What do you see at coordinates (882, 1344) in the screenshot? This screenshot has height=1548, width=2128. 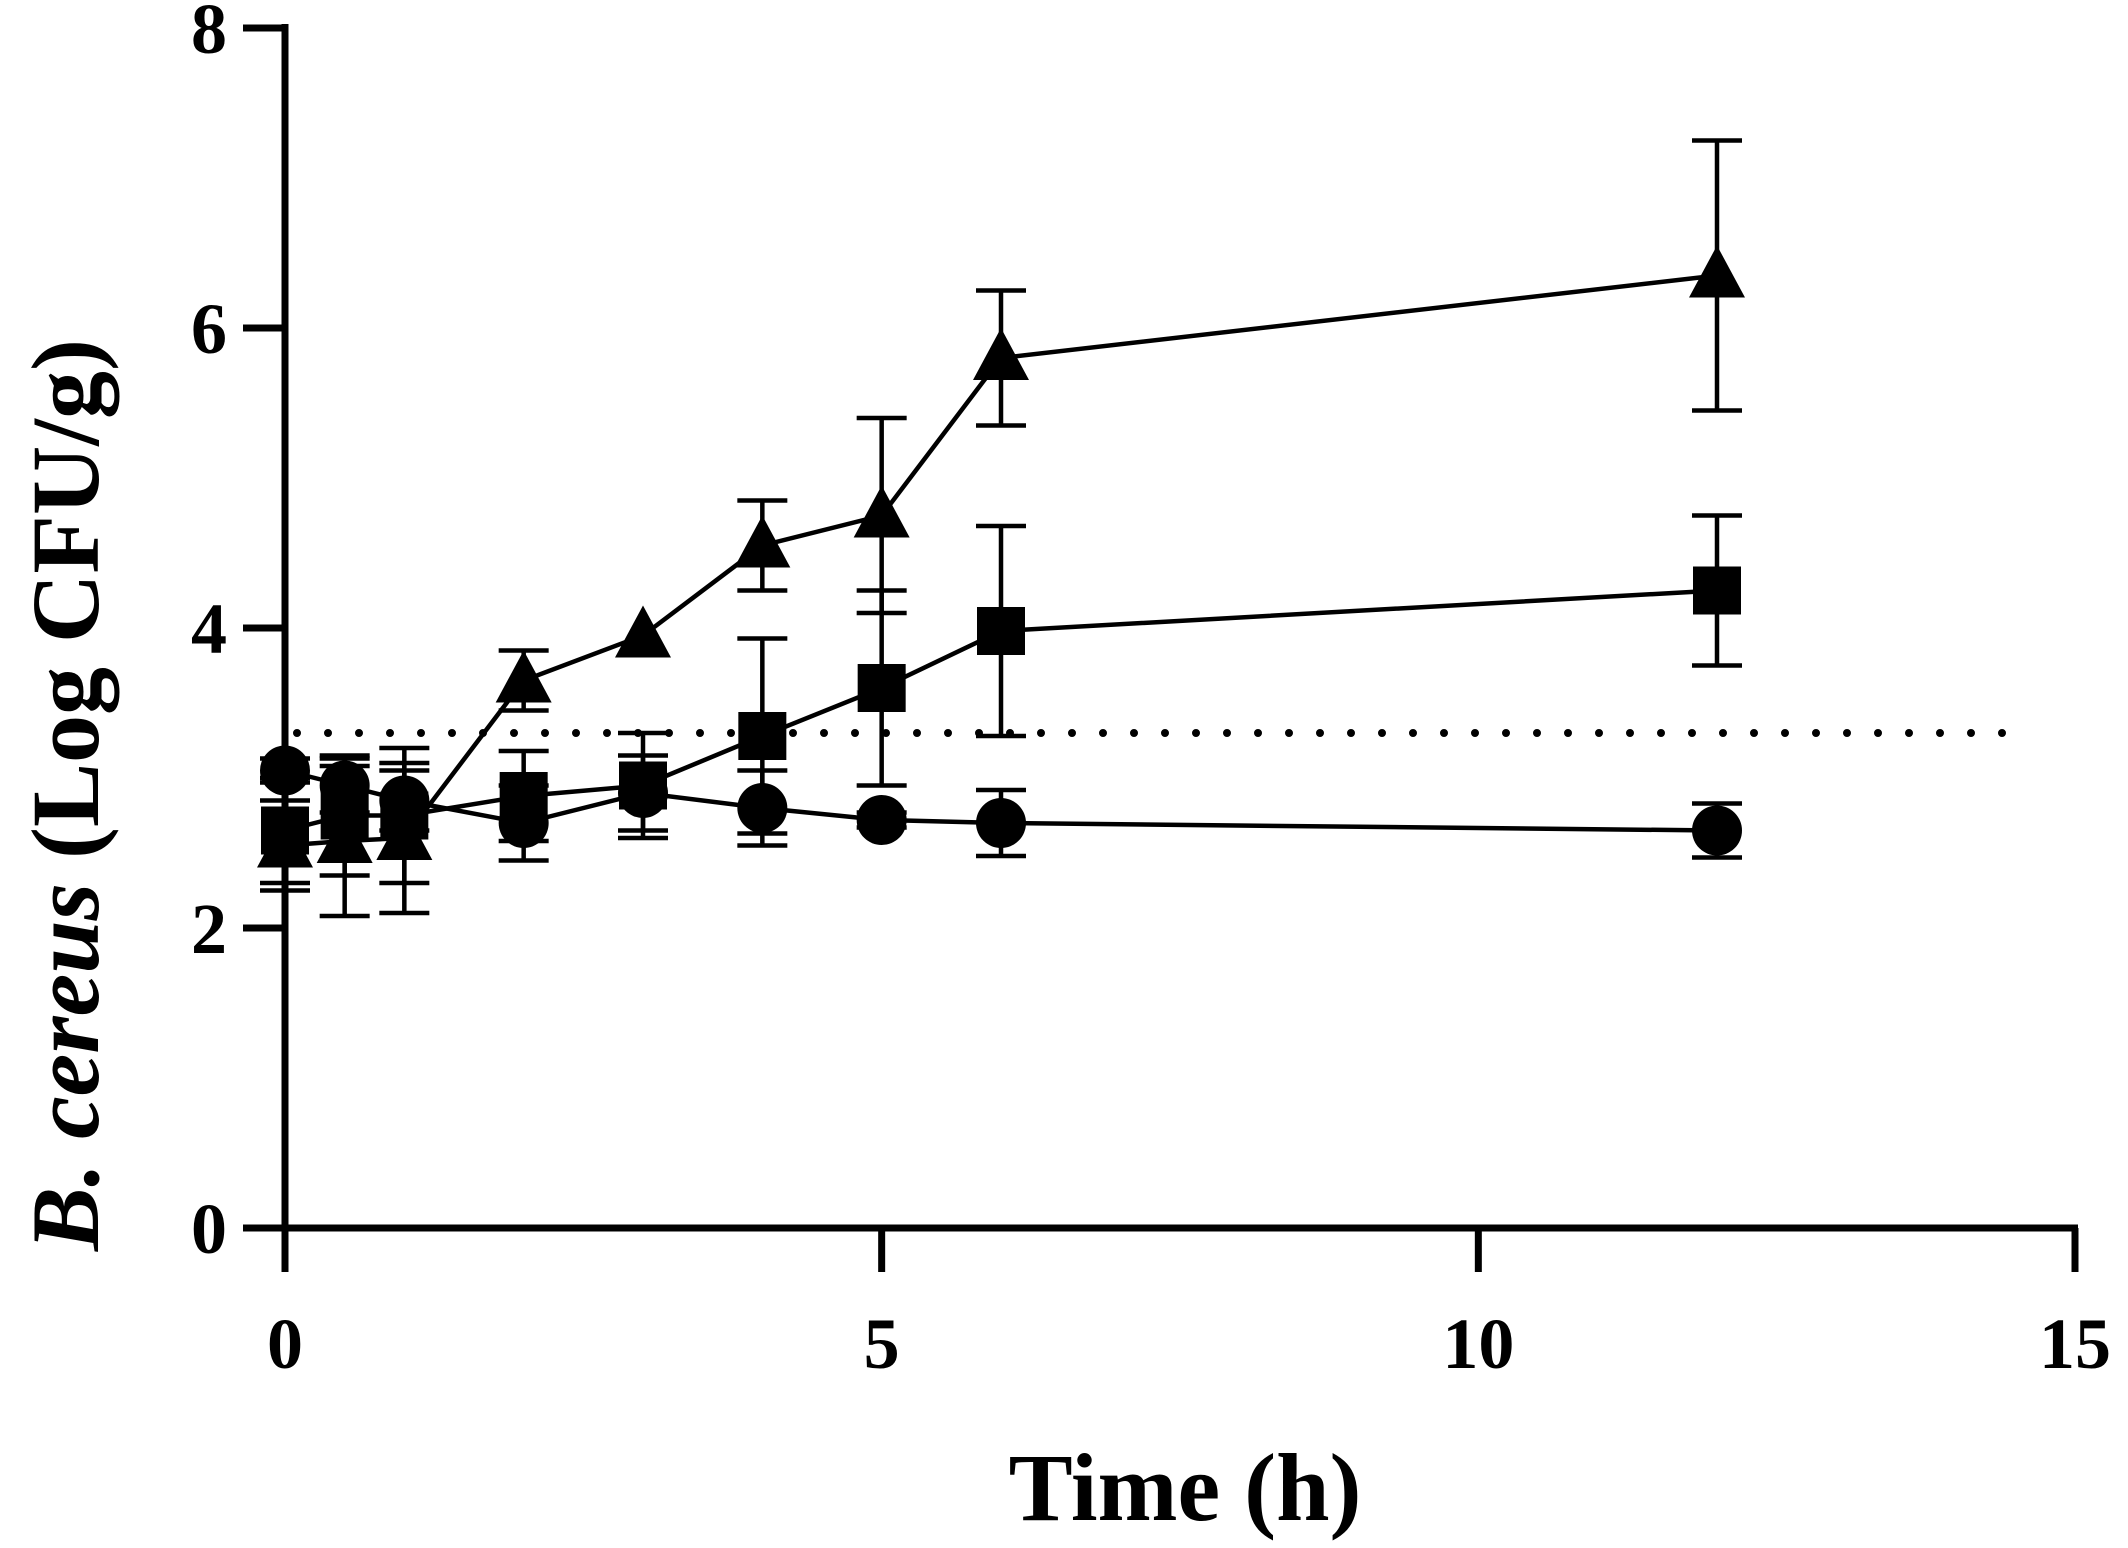 I see `x-tick-label-5: 5` at bounding box center [882, 1344].